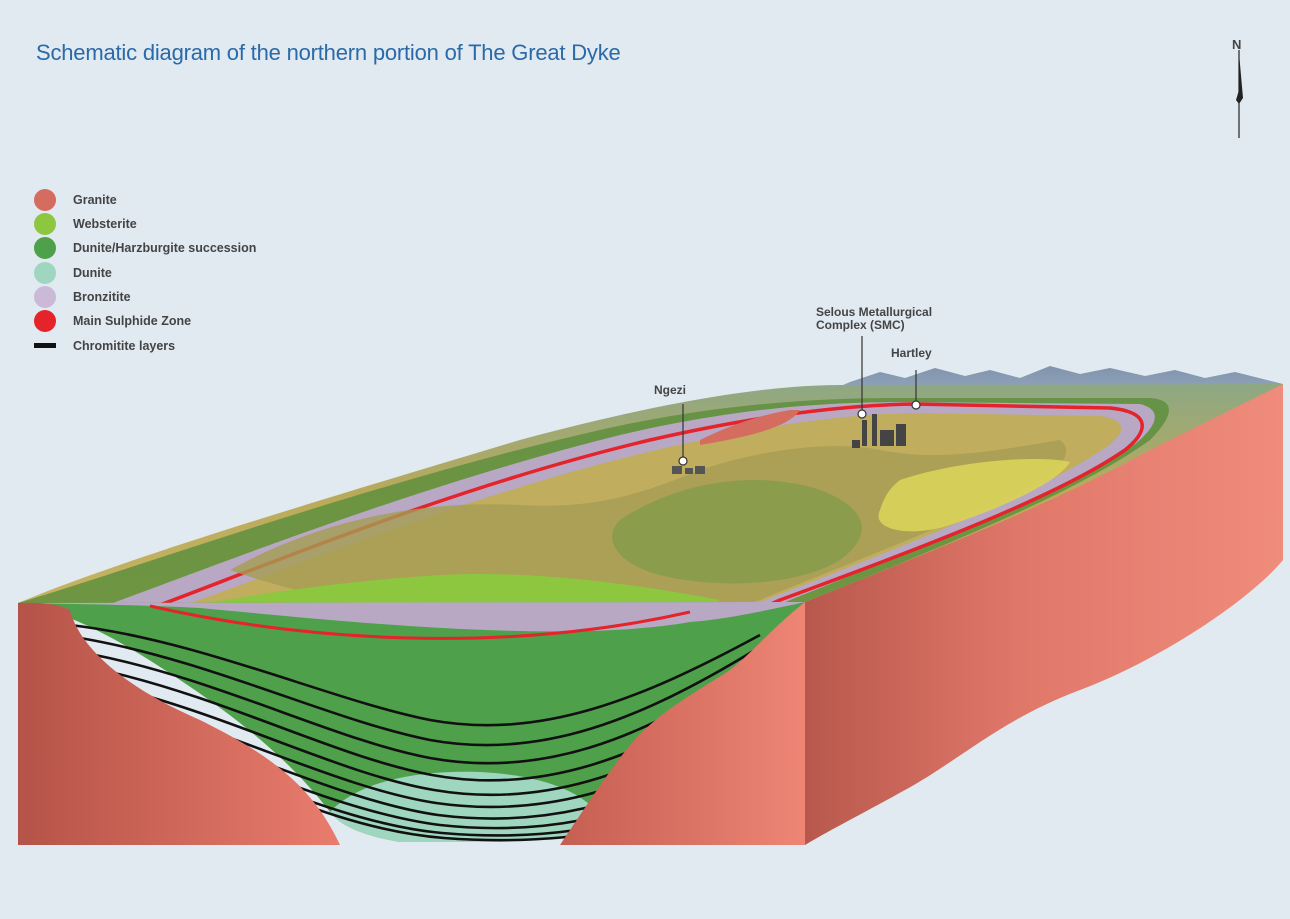 The height and width of the screenshot is (919, 1290). I want to click on main-sulphide-zone-swatch-icon, so click(45, 321).